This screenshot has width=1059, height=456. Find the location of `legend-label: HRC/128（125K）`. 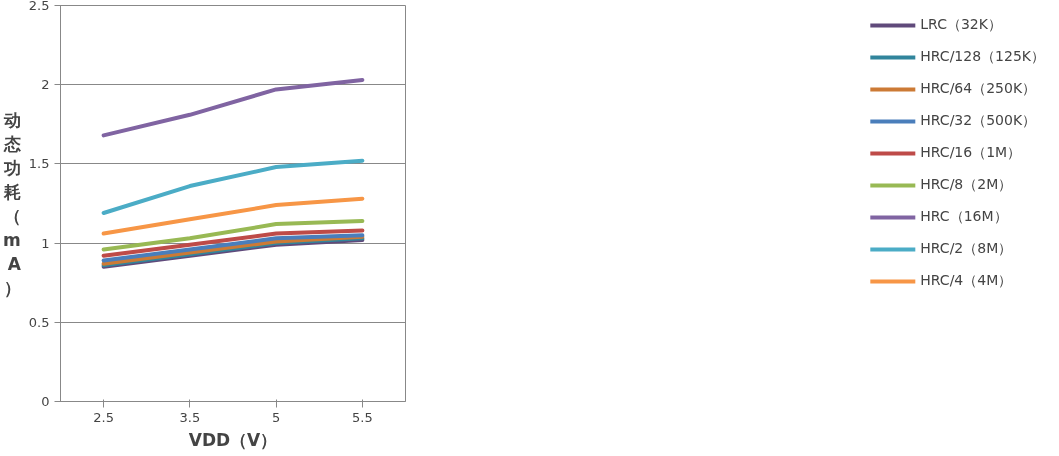

legend-label: HRC/128（125K） is located at coordinates (982, 57).